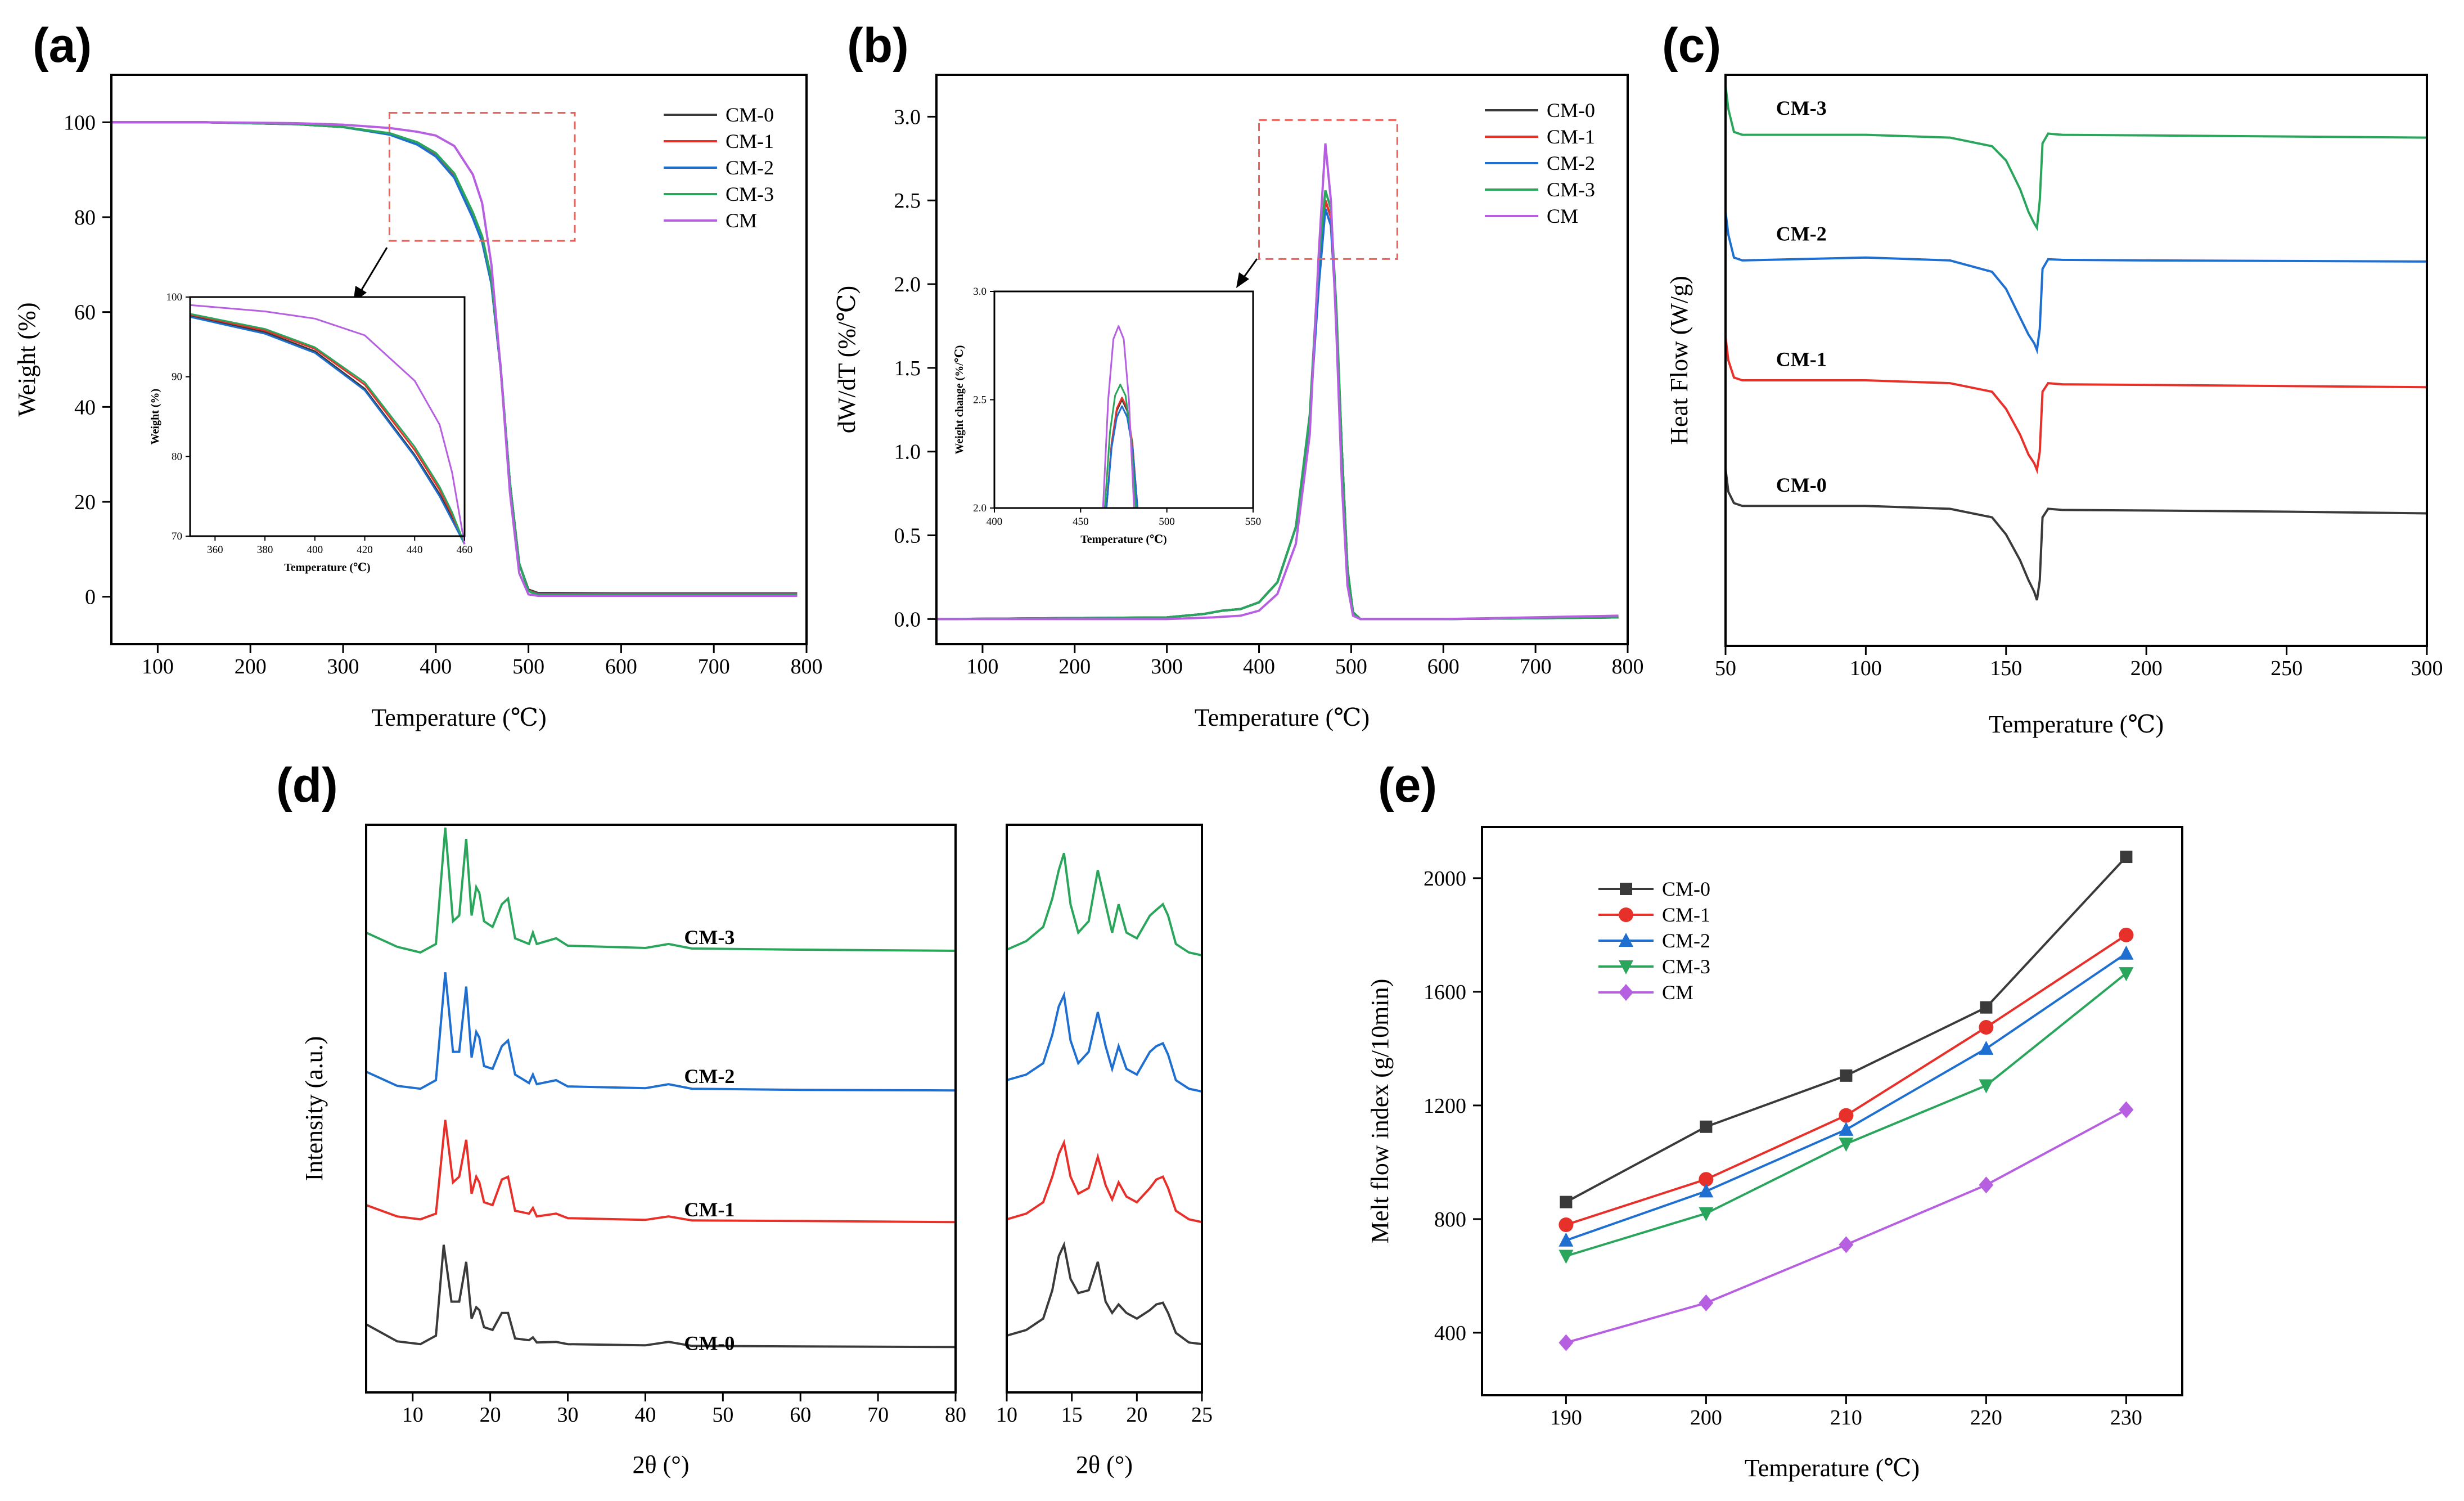 The height and width of the screenshot is (1501, 2464). I want to click on inset-y-label: Weight change (%/℃), so click(959, 400).